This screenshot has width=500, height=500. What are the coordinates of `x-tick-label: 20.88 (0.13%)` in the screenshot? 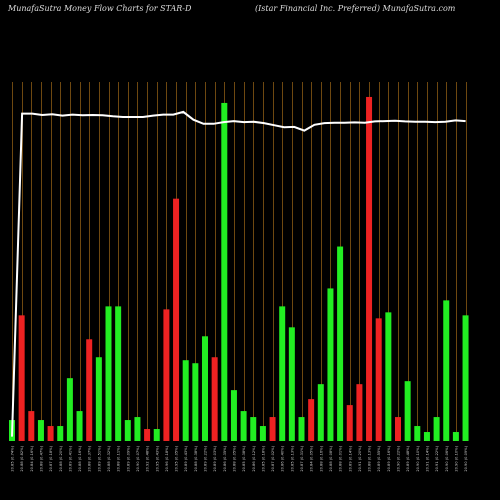 It's located at (370, 458).